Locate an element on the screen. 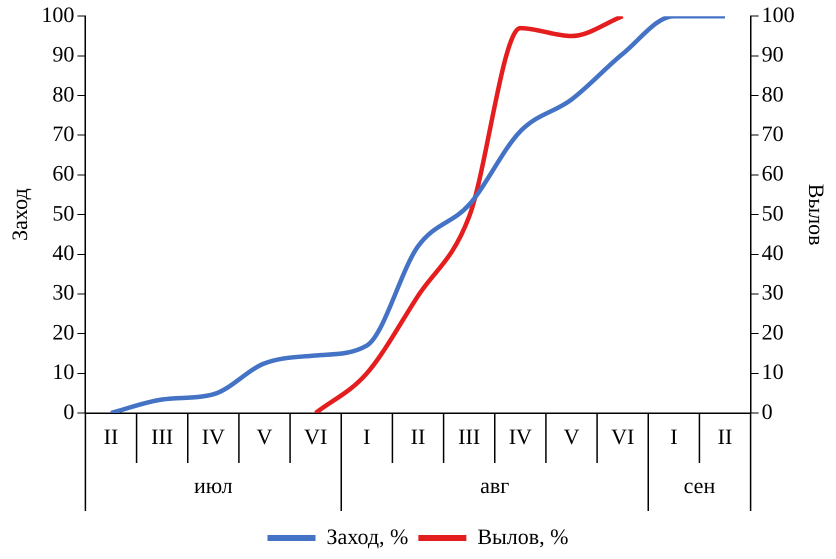  y-tick-label: 100 is located at coordinates (57, 14).